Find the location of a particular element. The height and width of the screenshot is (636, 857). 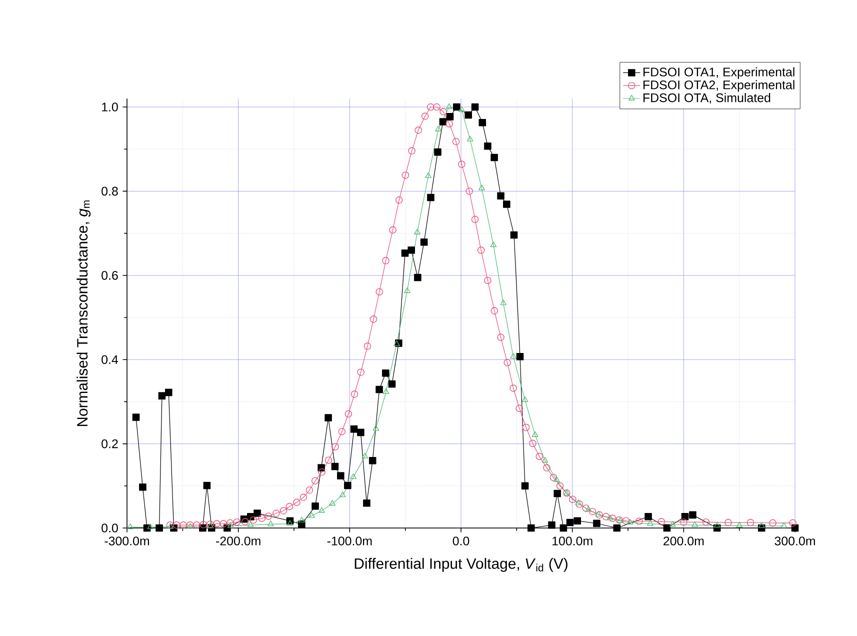

x-tick-label: 0.0 is located at coordinates (461, 541).